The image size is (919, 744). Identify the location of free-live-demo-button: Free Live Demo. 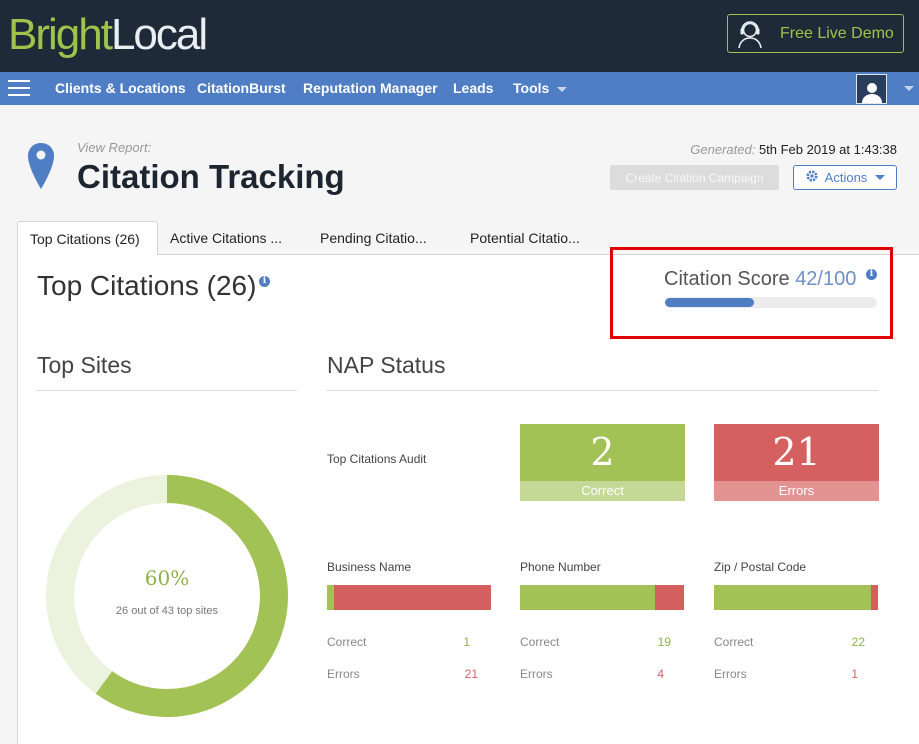
(815, 33).